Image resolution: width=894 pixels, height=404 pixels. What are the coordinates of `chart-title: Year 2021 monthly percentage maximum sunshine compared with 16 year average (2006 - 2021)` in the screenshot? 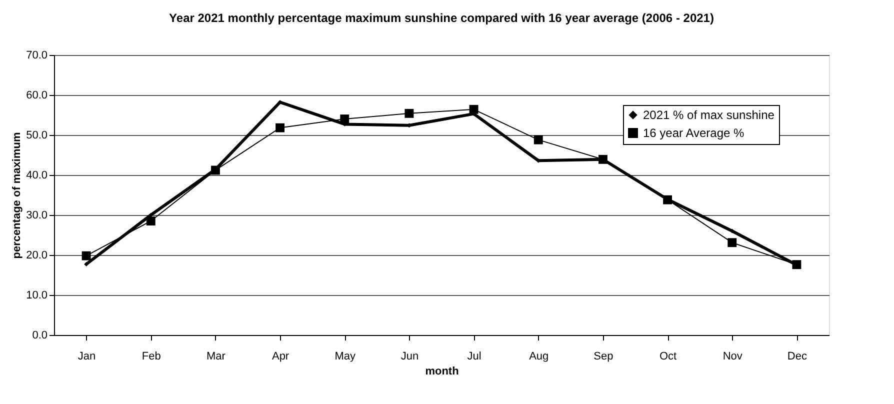 It's located at (441, 18).